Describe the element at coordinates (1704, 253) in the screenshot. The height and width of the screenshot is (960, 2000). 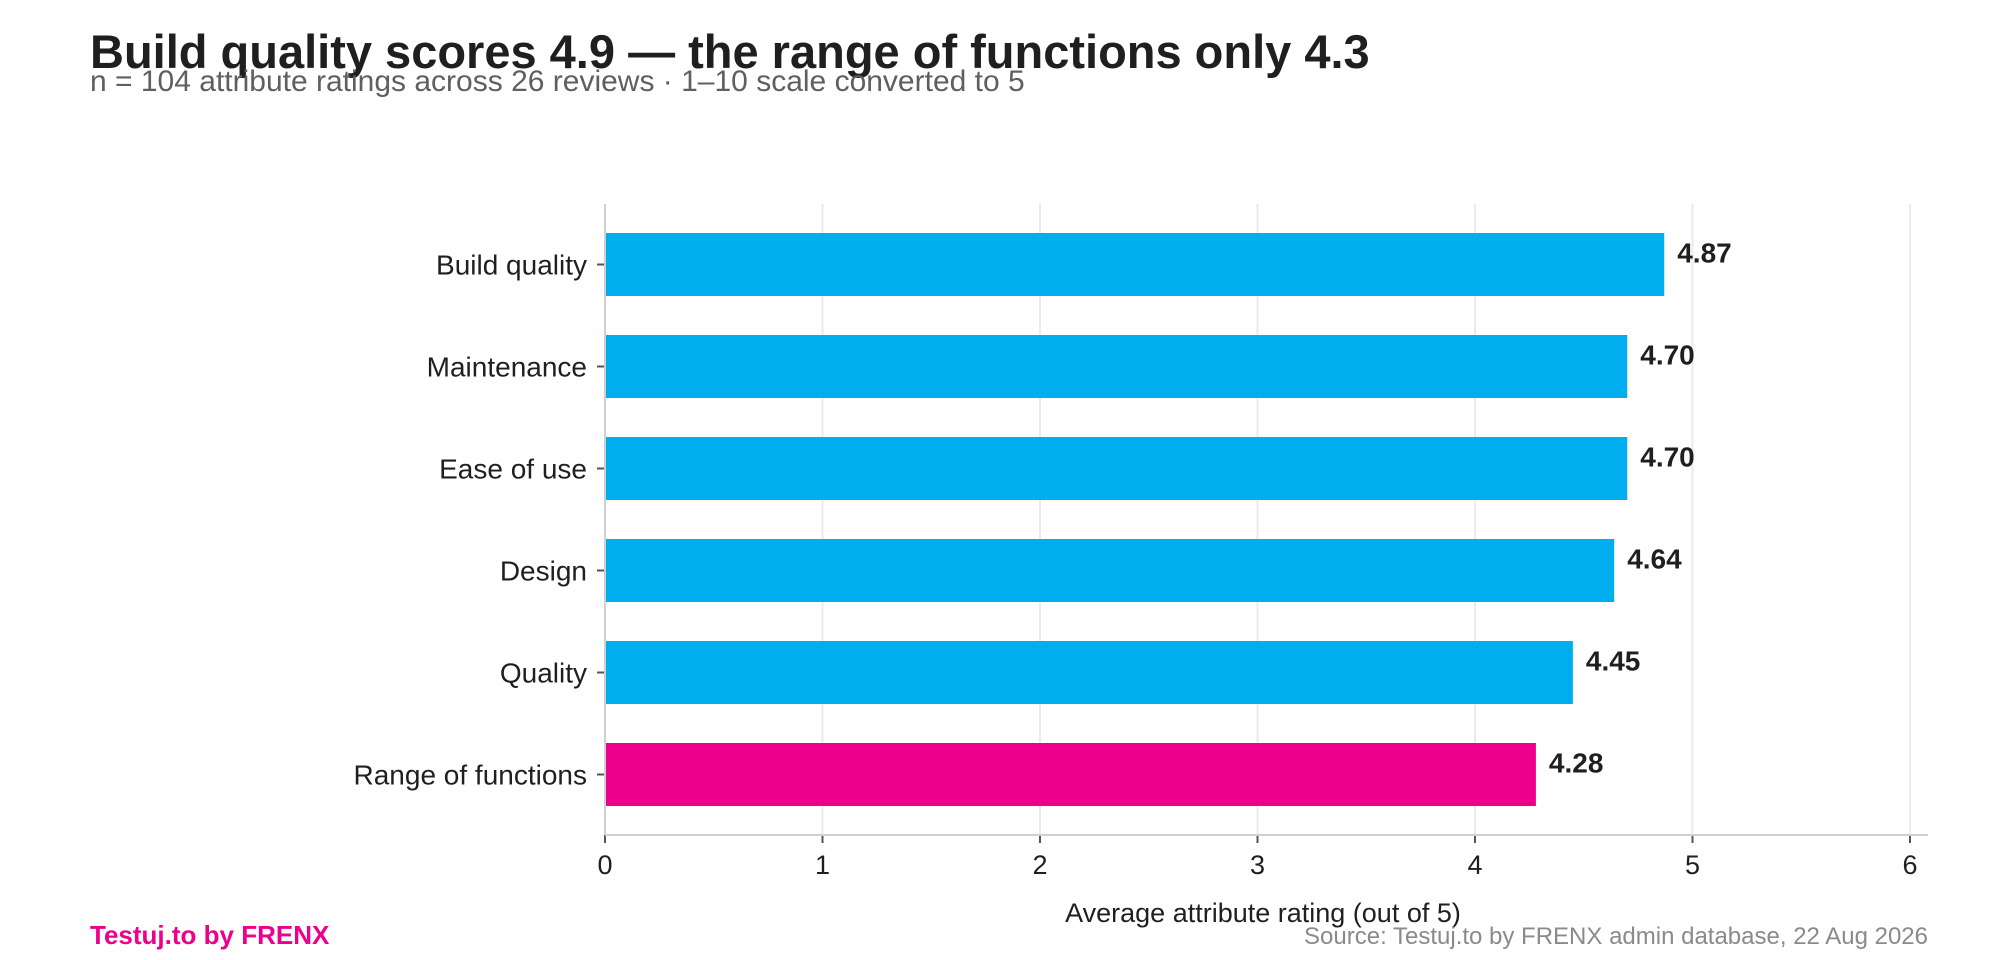
I see `value-label: 4.87` at that location.